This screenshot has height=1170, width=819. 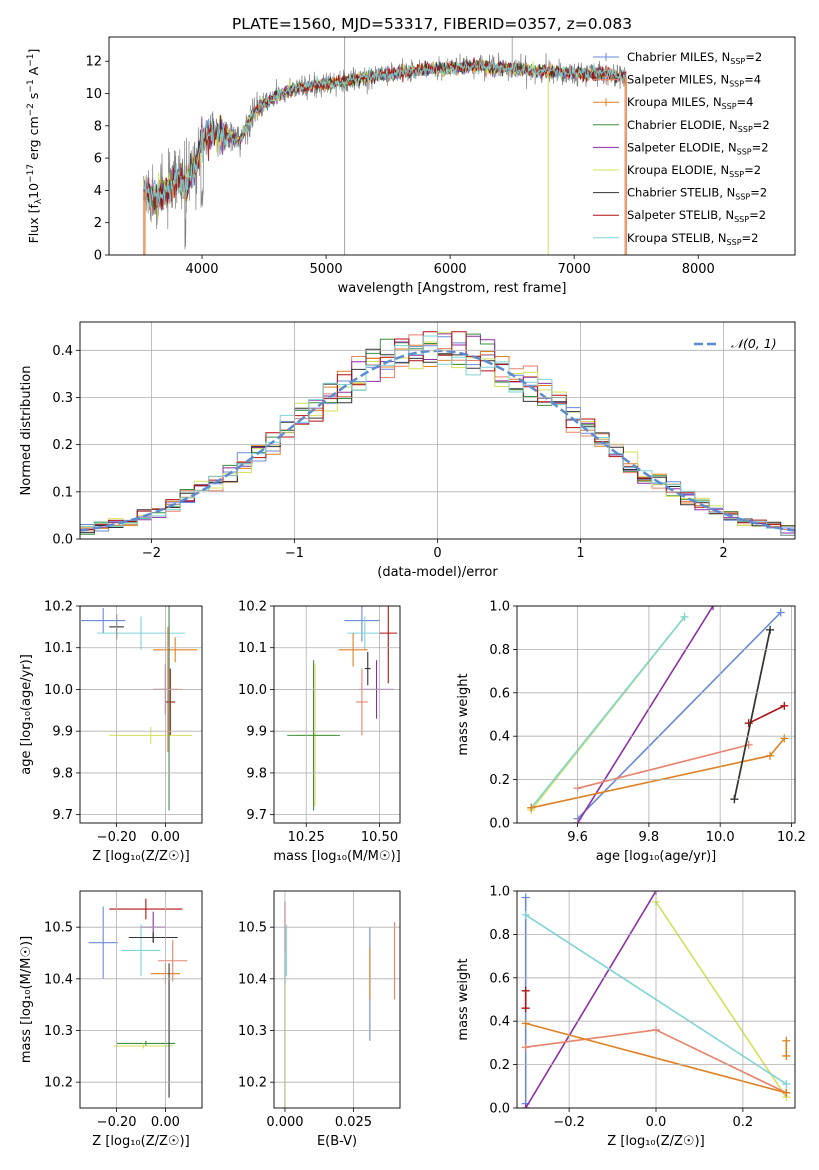 I want to click on x-tick-label: 2, so click(x=723, y=553).